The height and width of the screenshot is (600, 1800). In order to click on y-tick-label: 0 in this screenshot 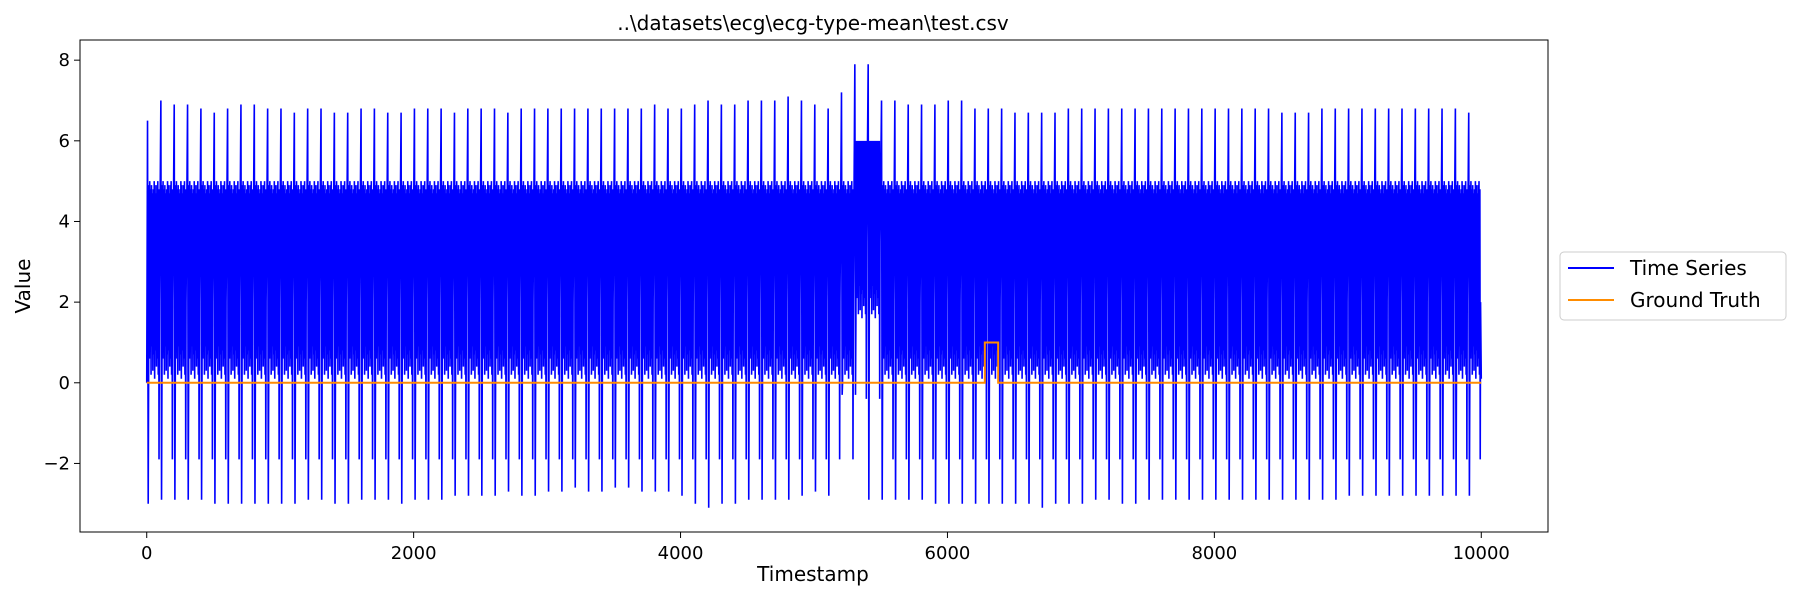, I will do `click(64, 383)`.